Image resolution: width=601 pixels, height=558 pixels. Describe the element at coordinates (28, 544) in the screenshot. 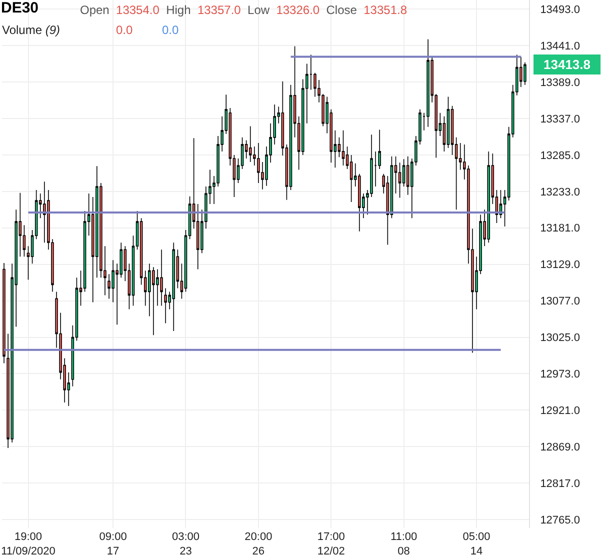

I see `x-tick-label: 19:00 11/09/2020` at that location.